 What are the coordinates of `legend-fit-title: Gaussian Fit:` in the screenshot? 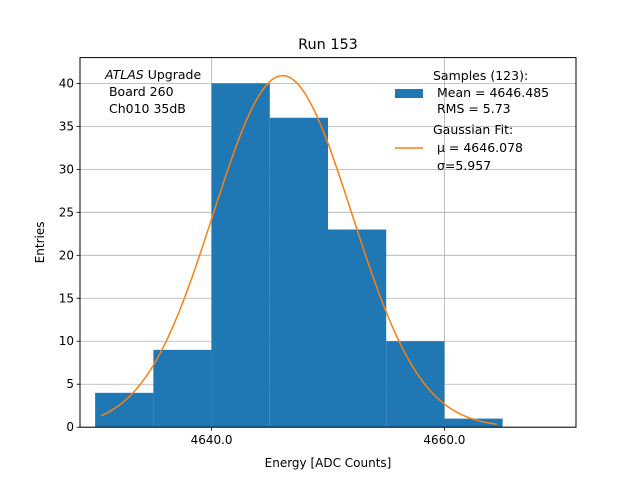 It's located at (473, 129).